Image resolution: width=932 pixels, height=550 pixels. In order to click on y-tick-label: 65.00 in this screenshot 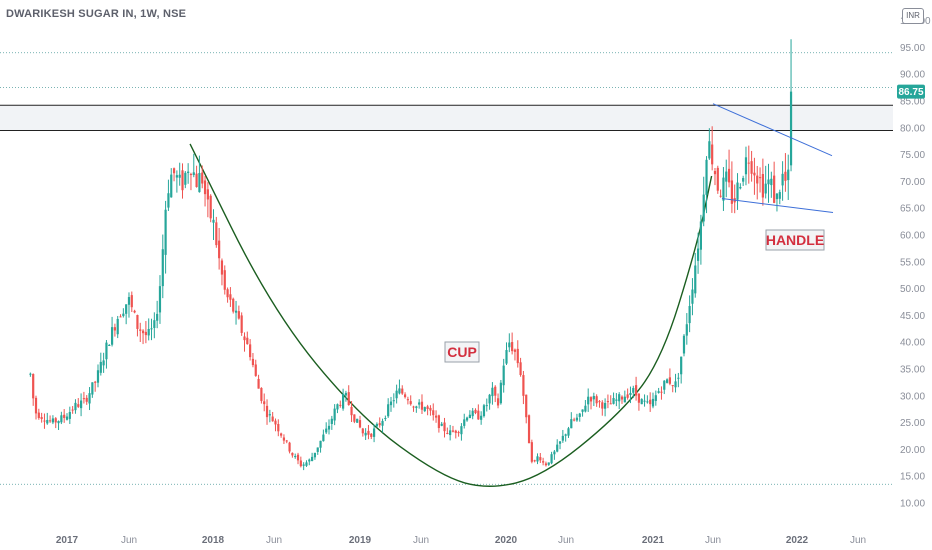, I will do `click(912, 209)`.